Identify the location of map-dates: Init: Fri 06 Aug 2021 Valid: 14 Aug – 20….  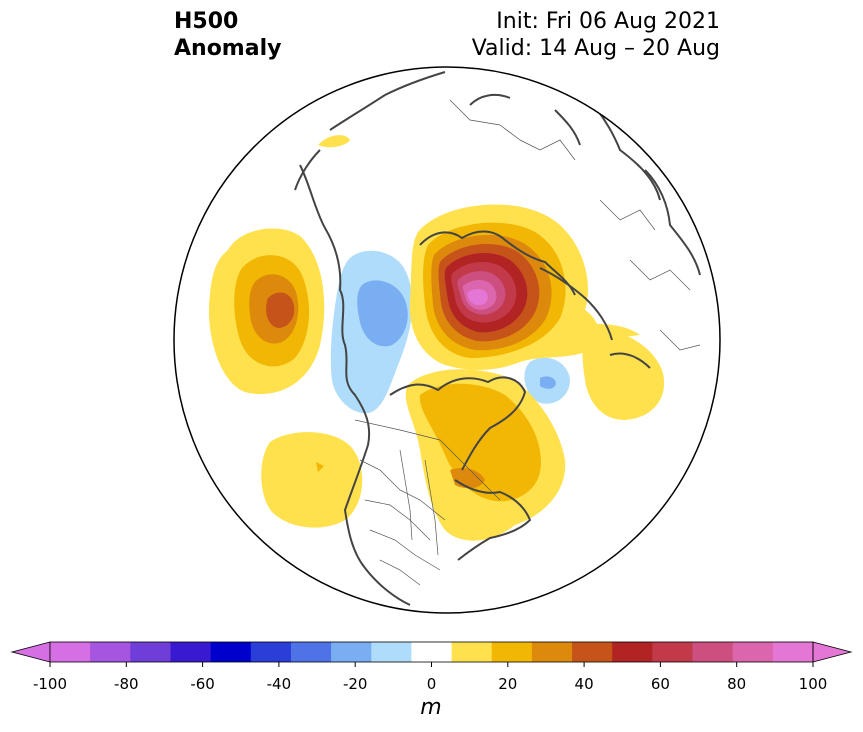
(596, 35).